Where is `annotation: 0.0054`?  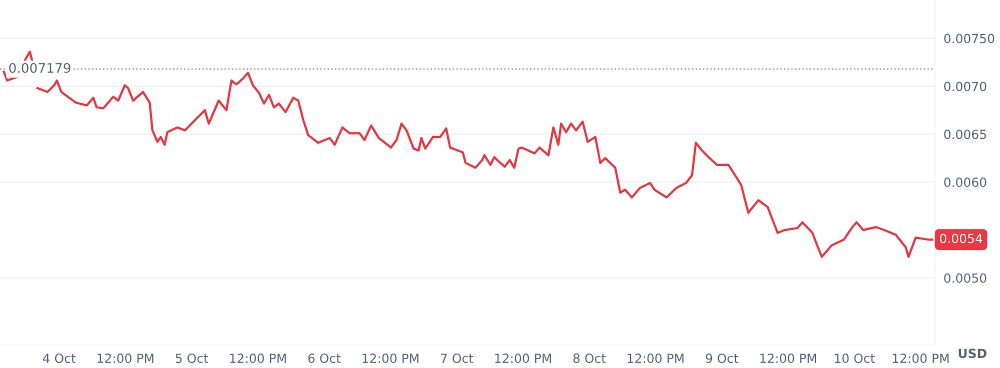
annotation: 0.0054 is located at coordinates (961, 239).